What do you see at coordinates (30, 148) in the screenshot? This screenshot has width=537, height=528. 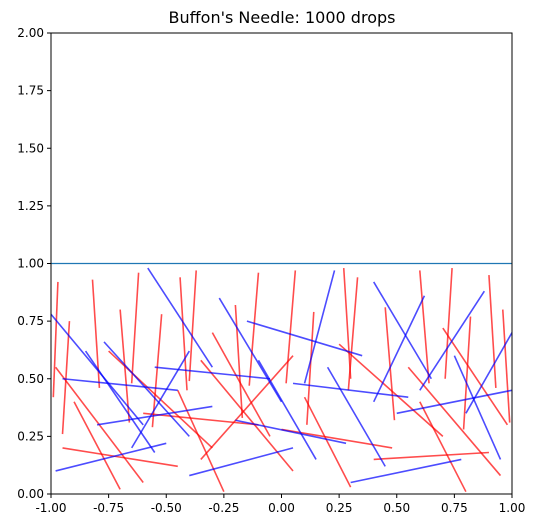 I see `y-tick-label: 1.50` at bounding box center [30, 148].